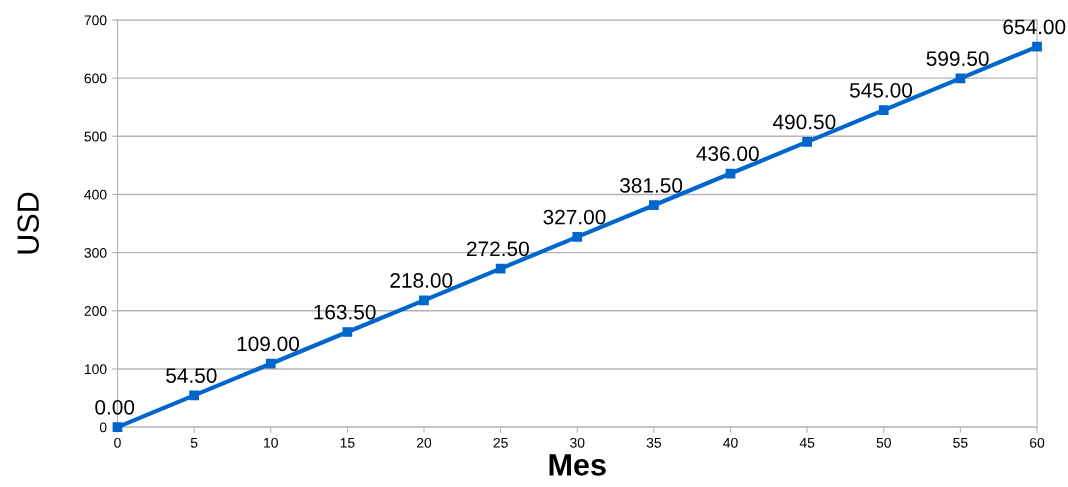 Image resolution: width=1068 pixels, height=487 pixels. I want to click on data-label: 272.50, so click(498, 249).